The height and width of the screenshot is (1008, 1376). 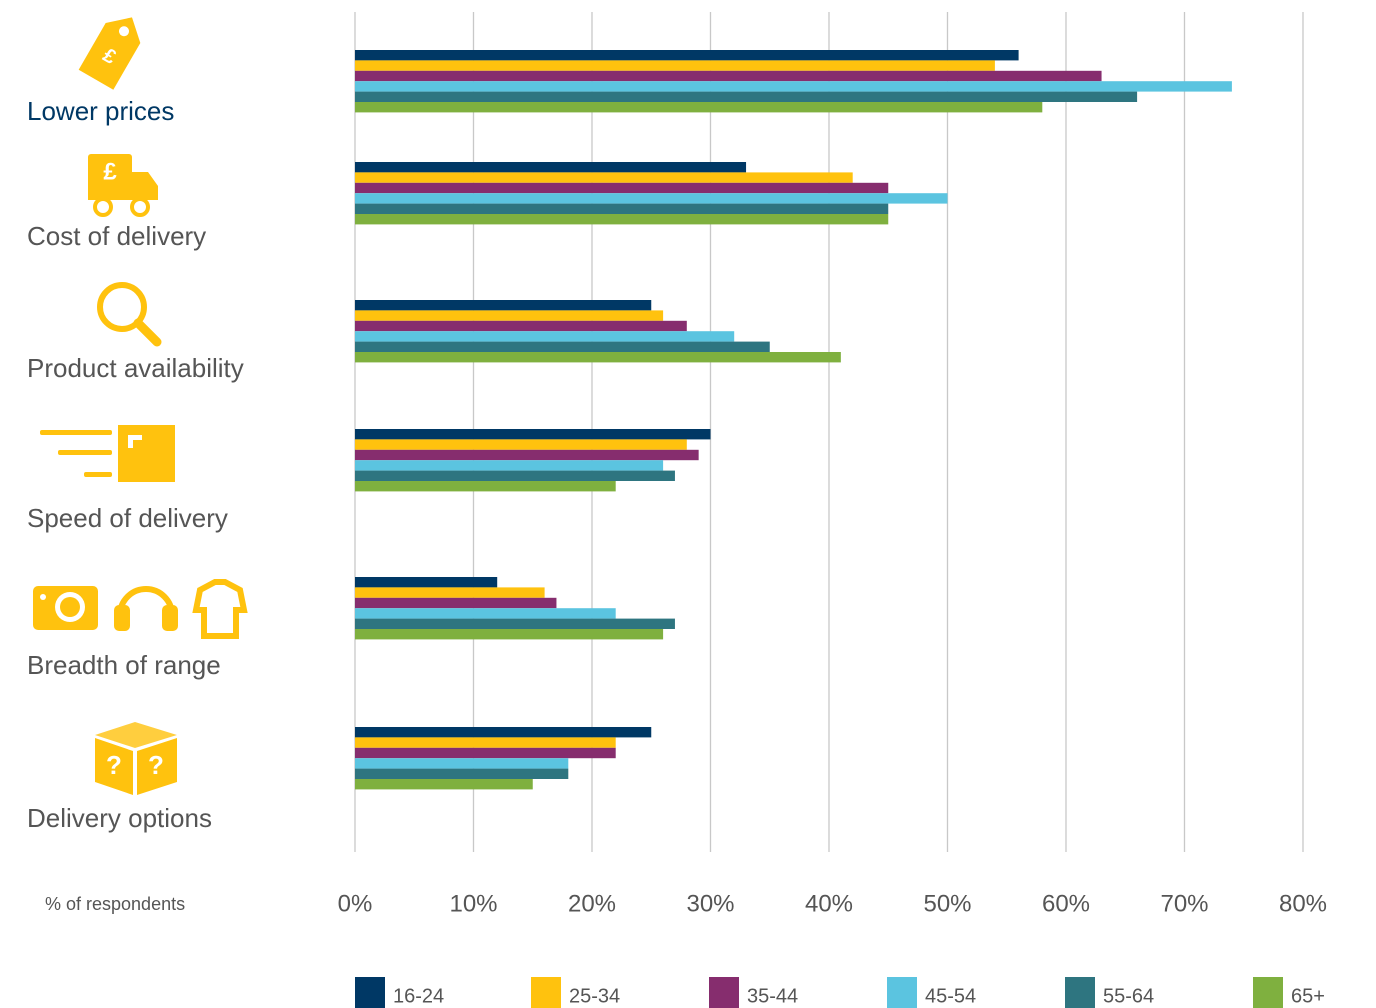 What do you see at coordinates (124, 665) in the screenshot?
I see `category-label: Breadth of range` at bounding box center [124, 665].